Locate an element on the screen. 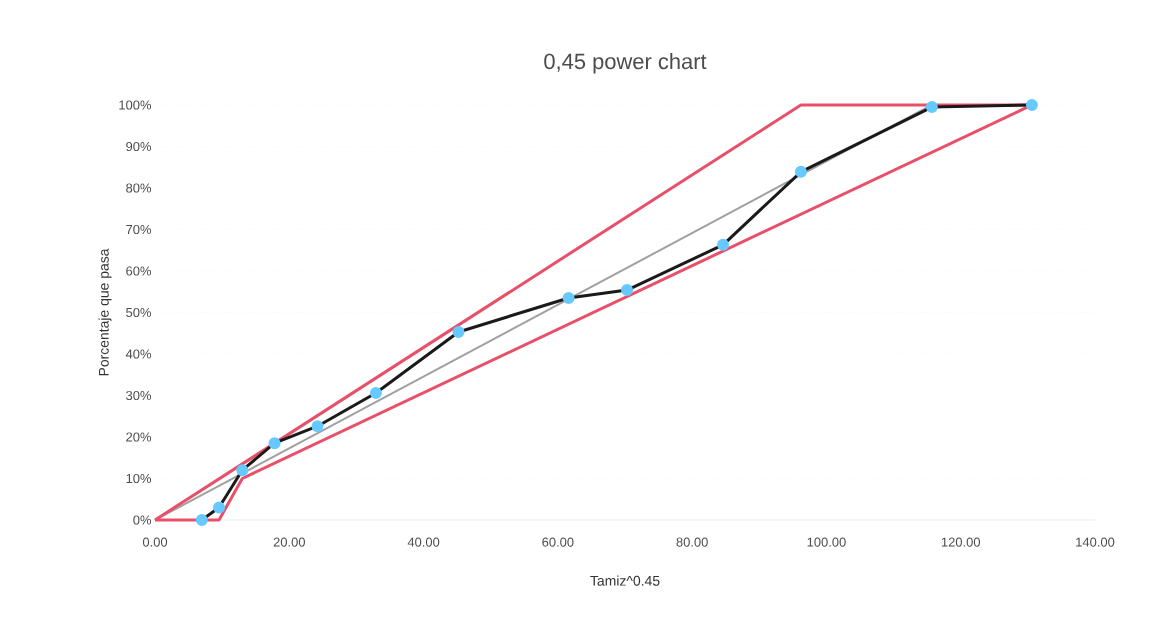 This screenshot has height=635, width=1150. x-tick-label: 0.00 is located at coordinates (155, 542).